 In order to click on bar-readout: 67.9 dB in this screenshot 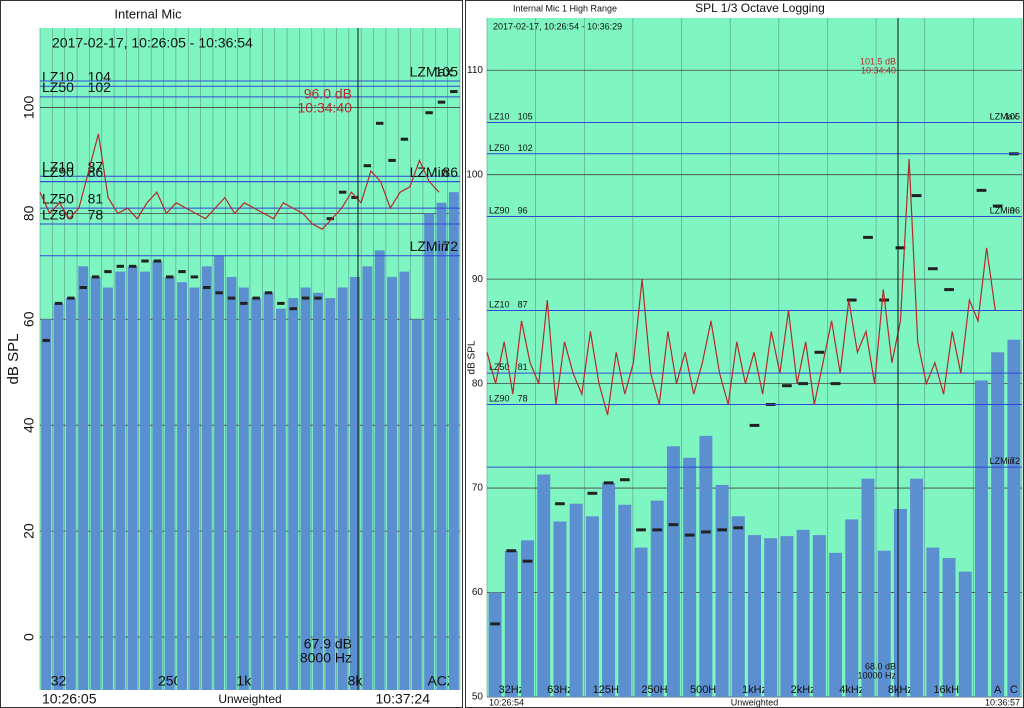, I will do `click(328, 644)`.